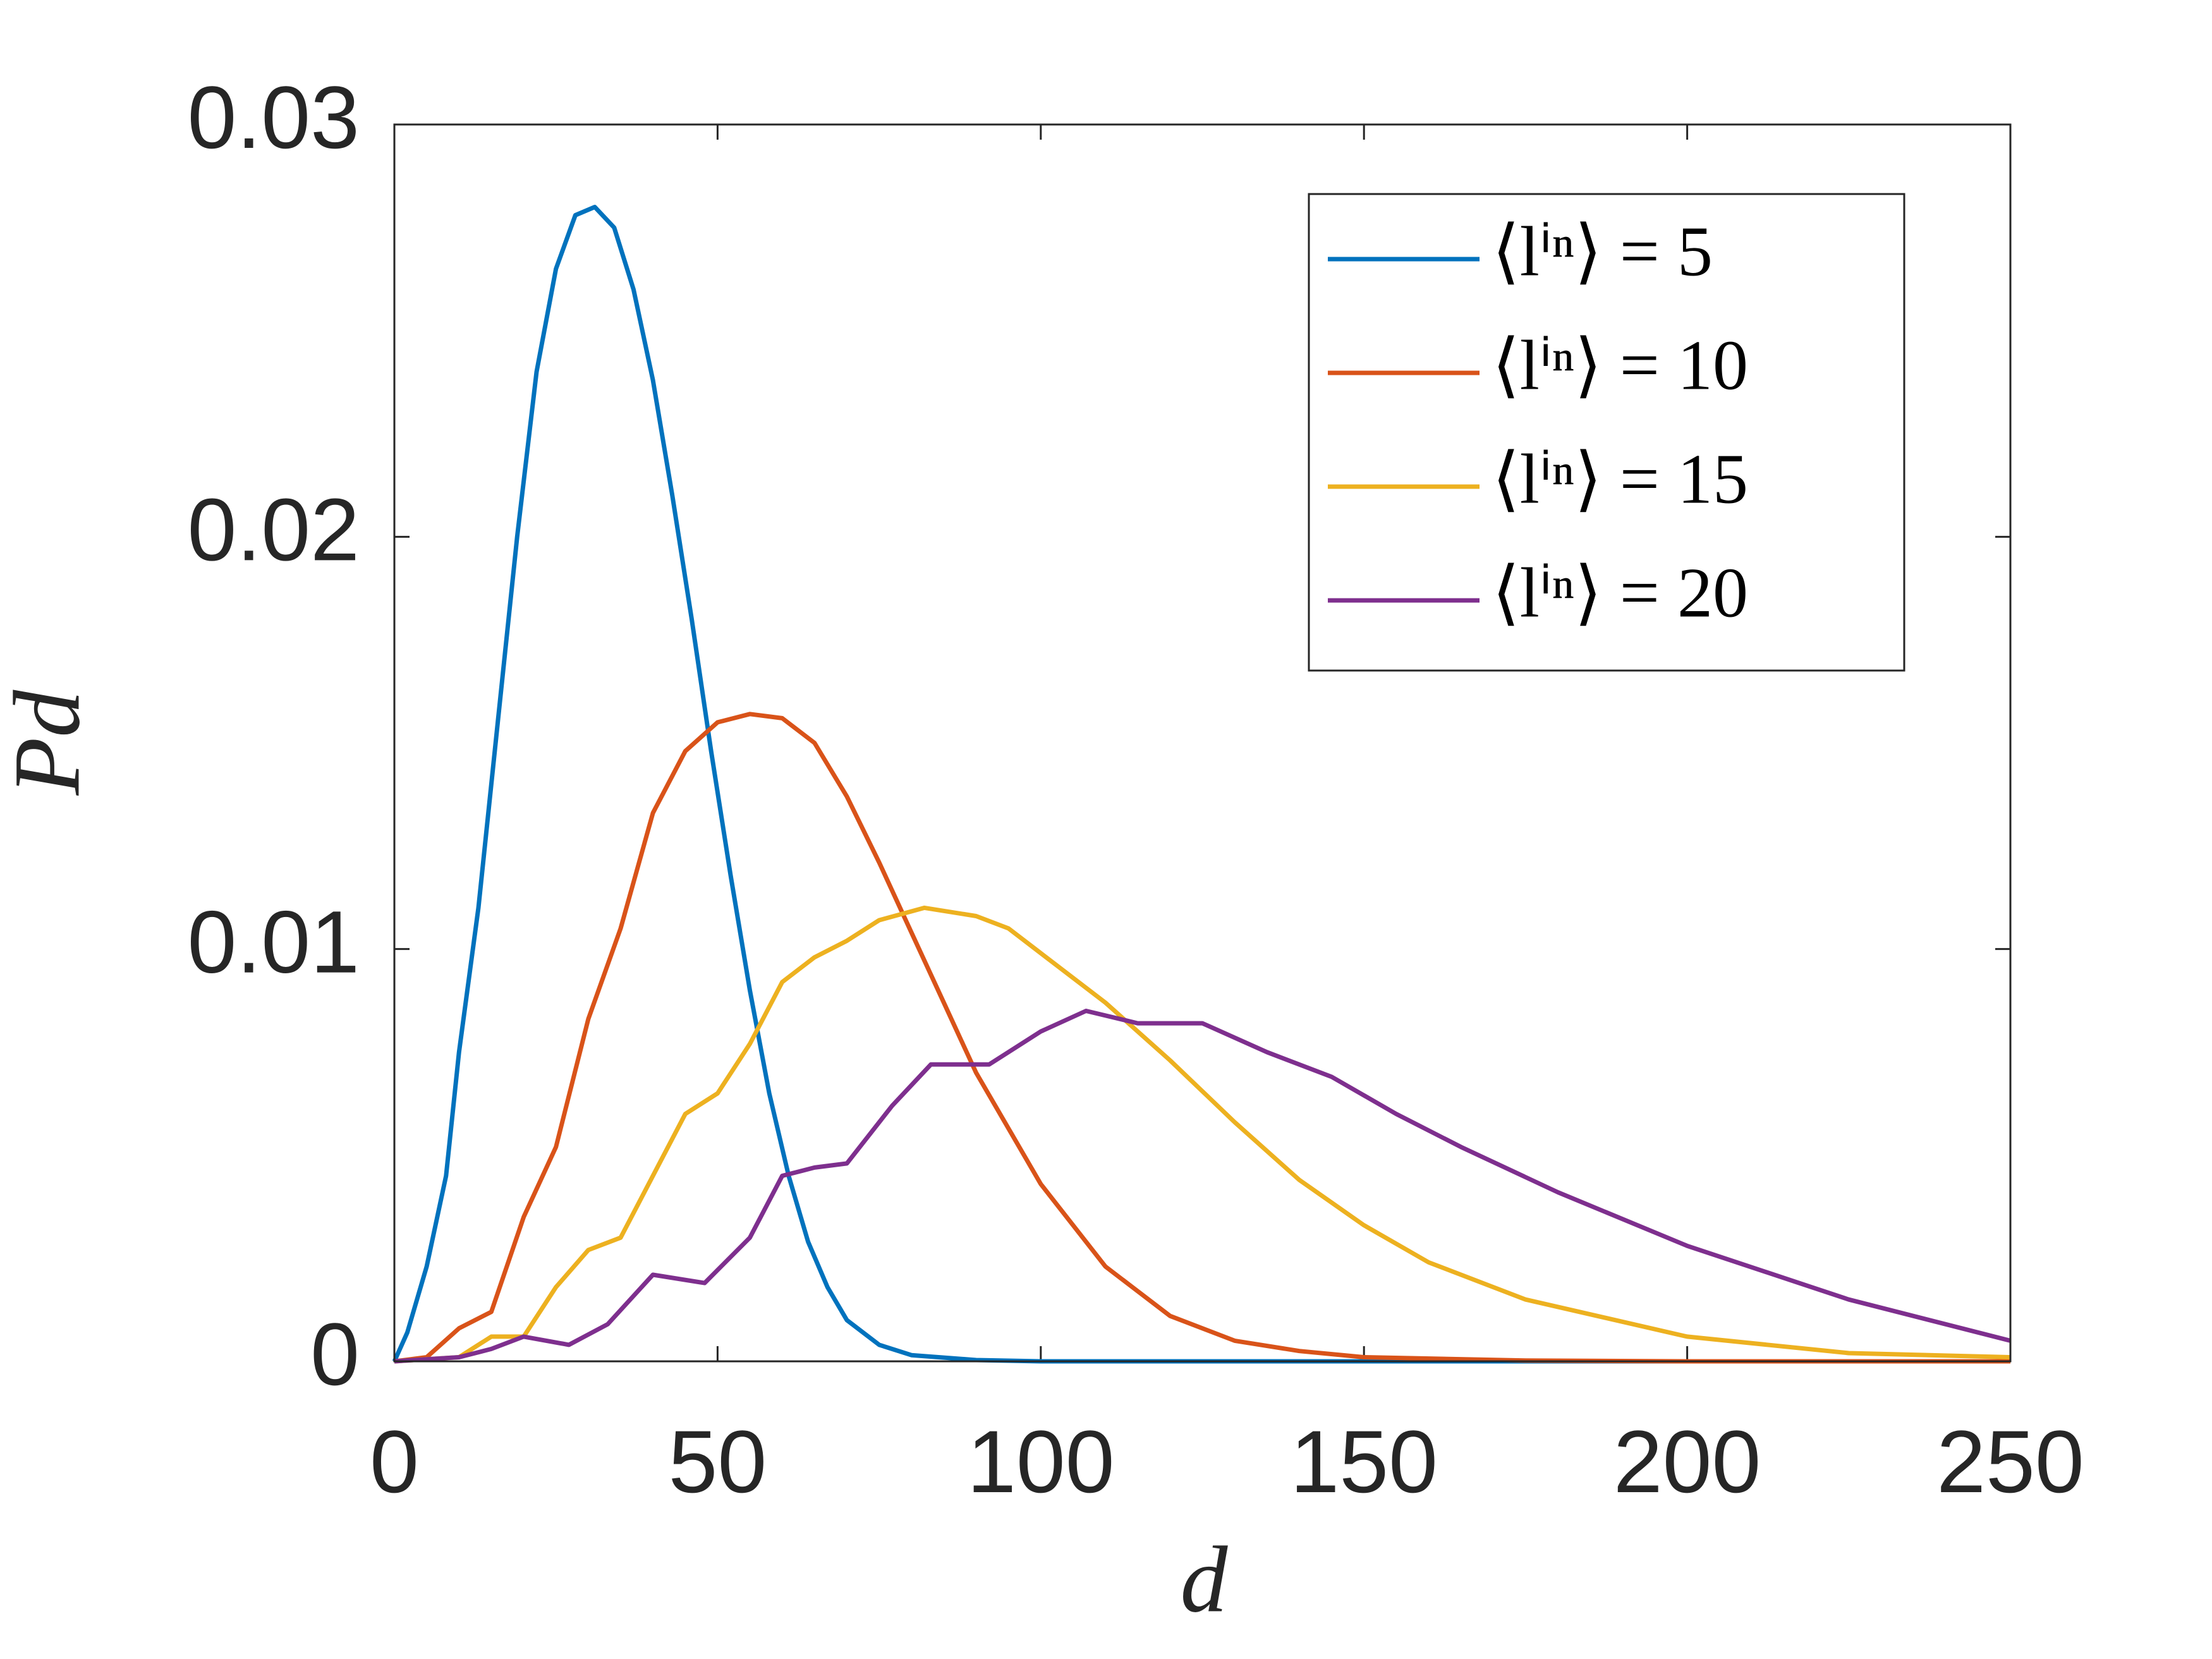 This screenshot has height=1659, width=2212. What do you see at coordinates (1606, 432) in the screenshot?
I see `legend-box` at bounding box center [1606, 432].